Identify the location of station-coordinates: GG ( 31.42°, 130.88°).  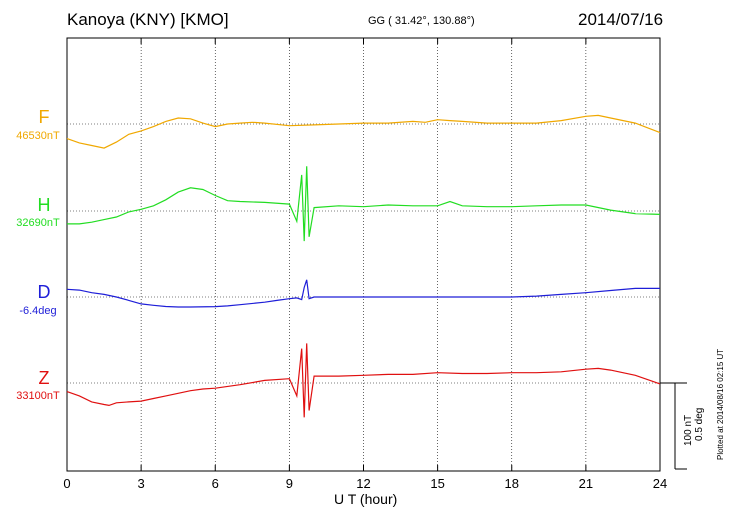
(421, 21).